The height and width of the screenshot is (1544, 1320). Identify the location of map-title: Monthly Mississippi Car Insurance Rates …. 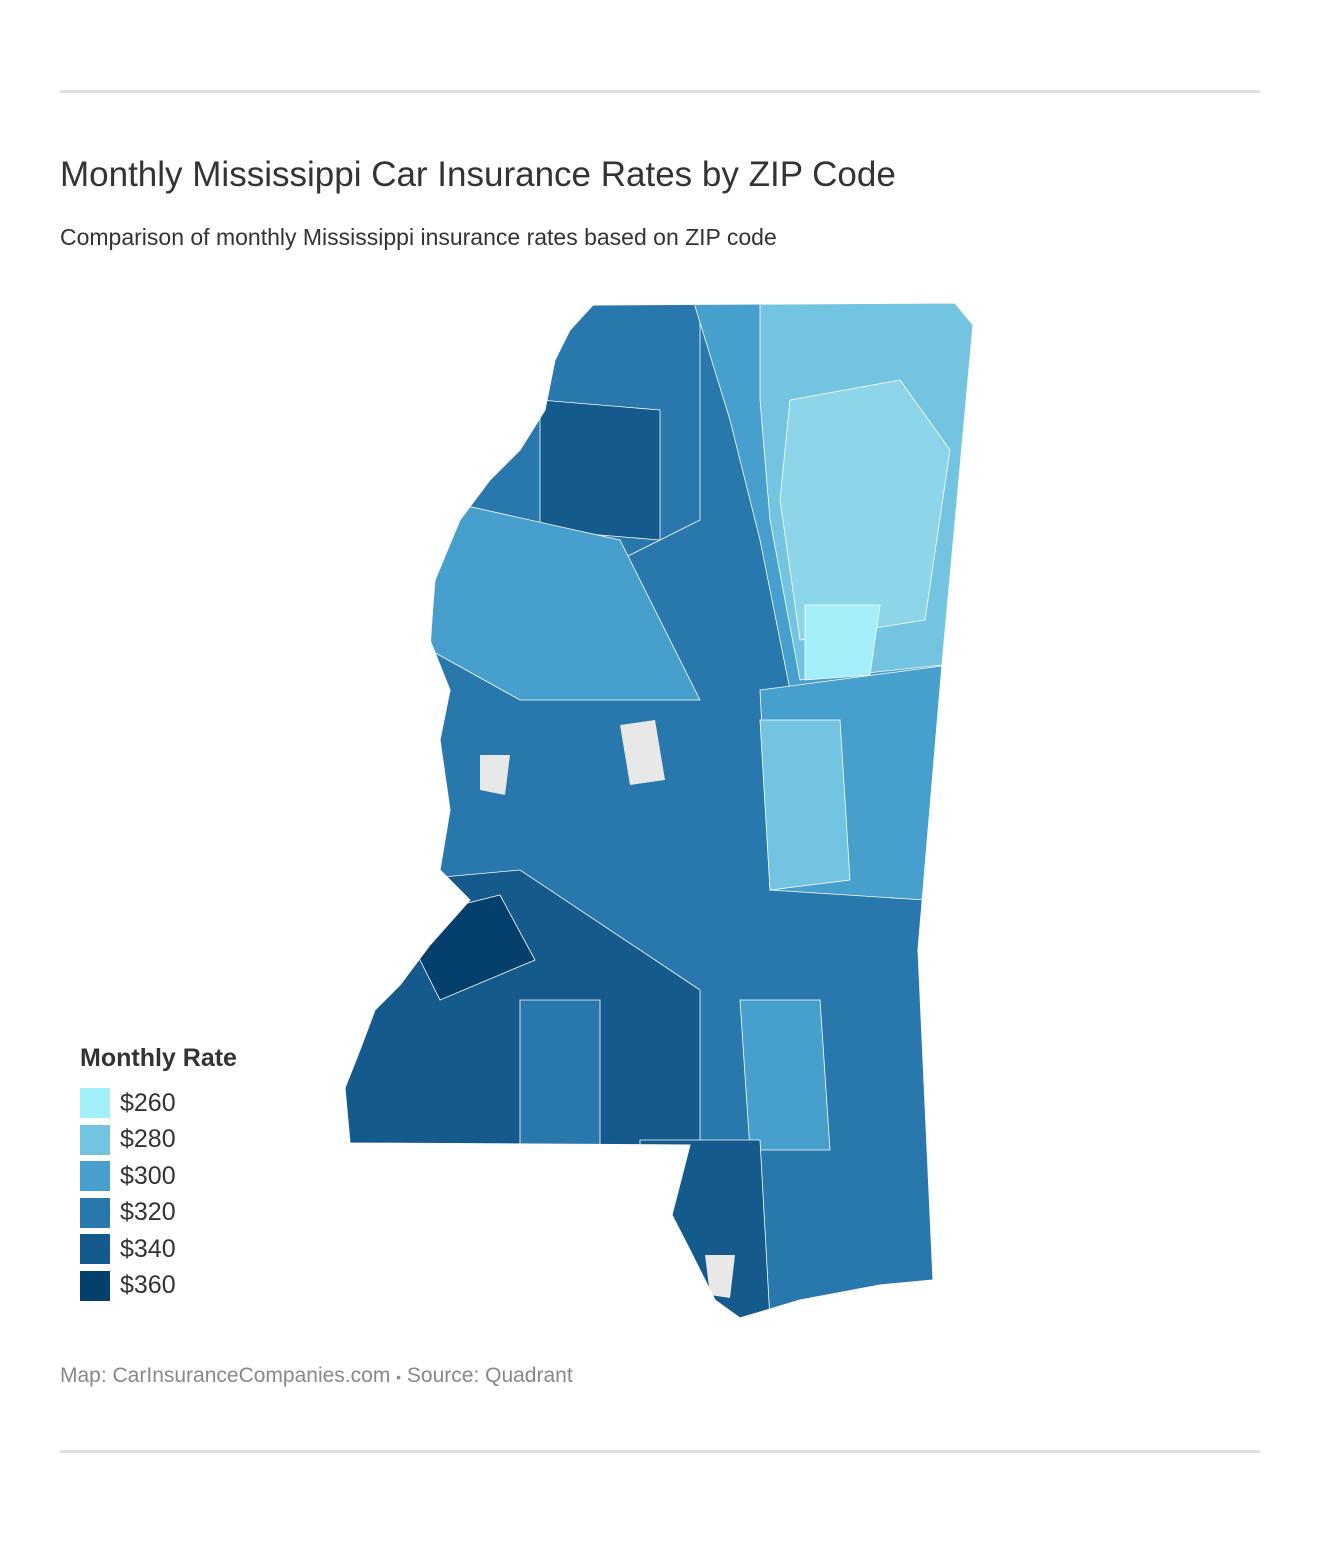
(478, 174).